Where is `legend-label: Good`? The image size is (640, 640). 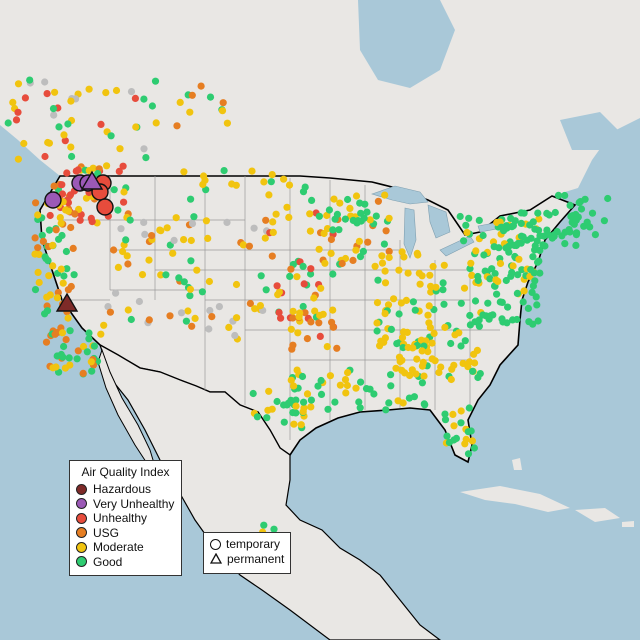 legend-label: Good is located at coordinates (108, 561).